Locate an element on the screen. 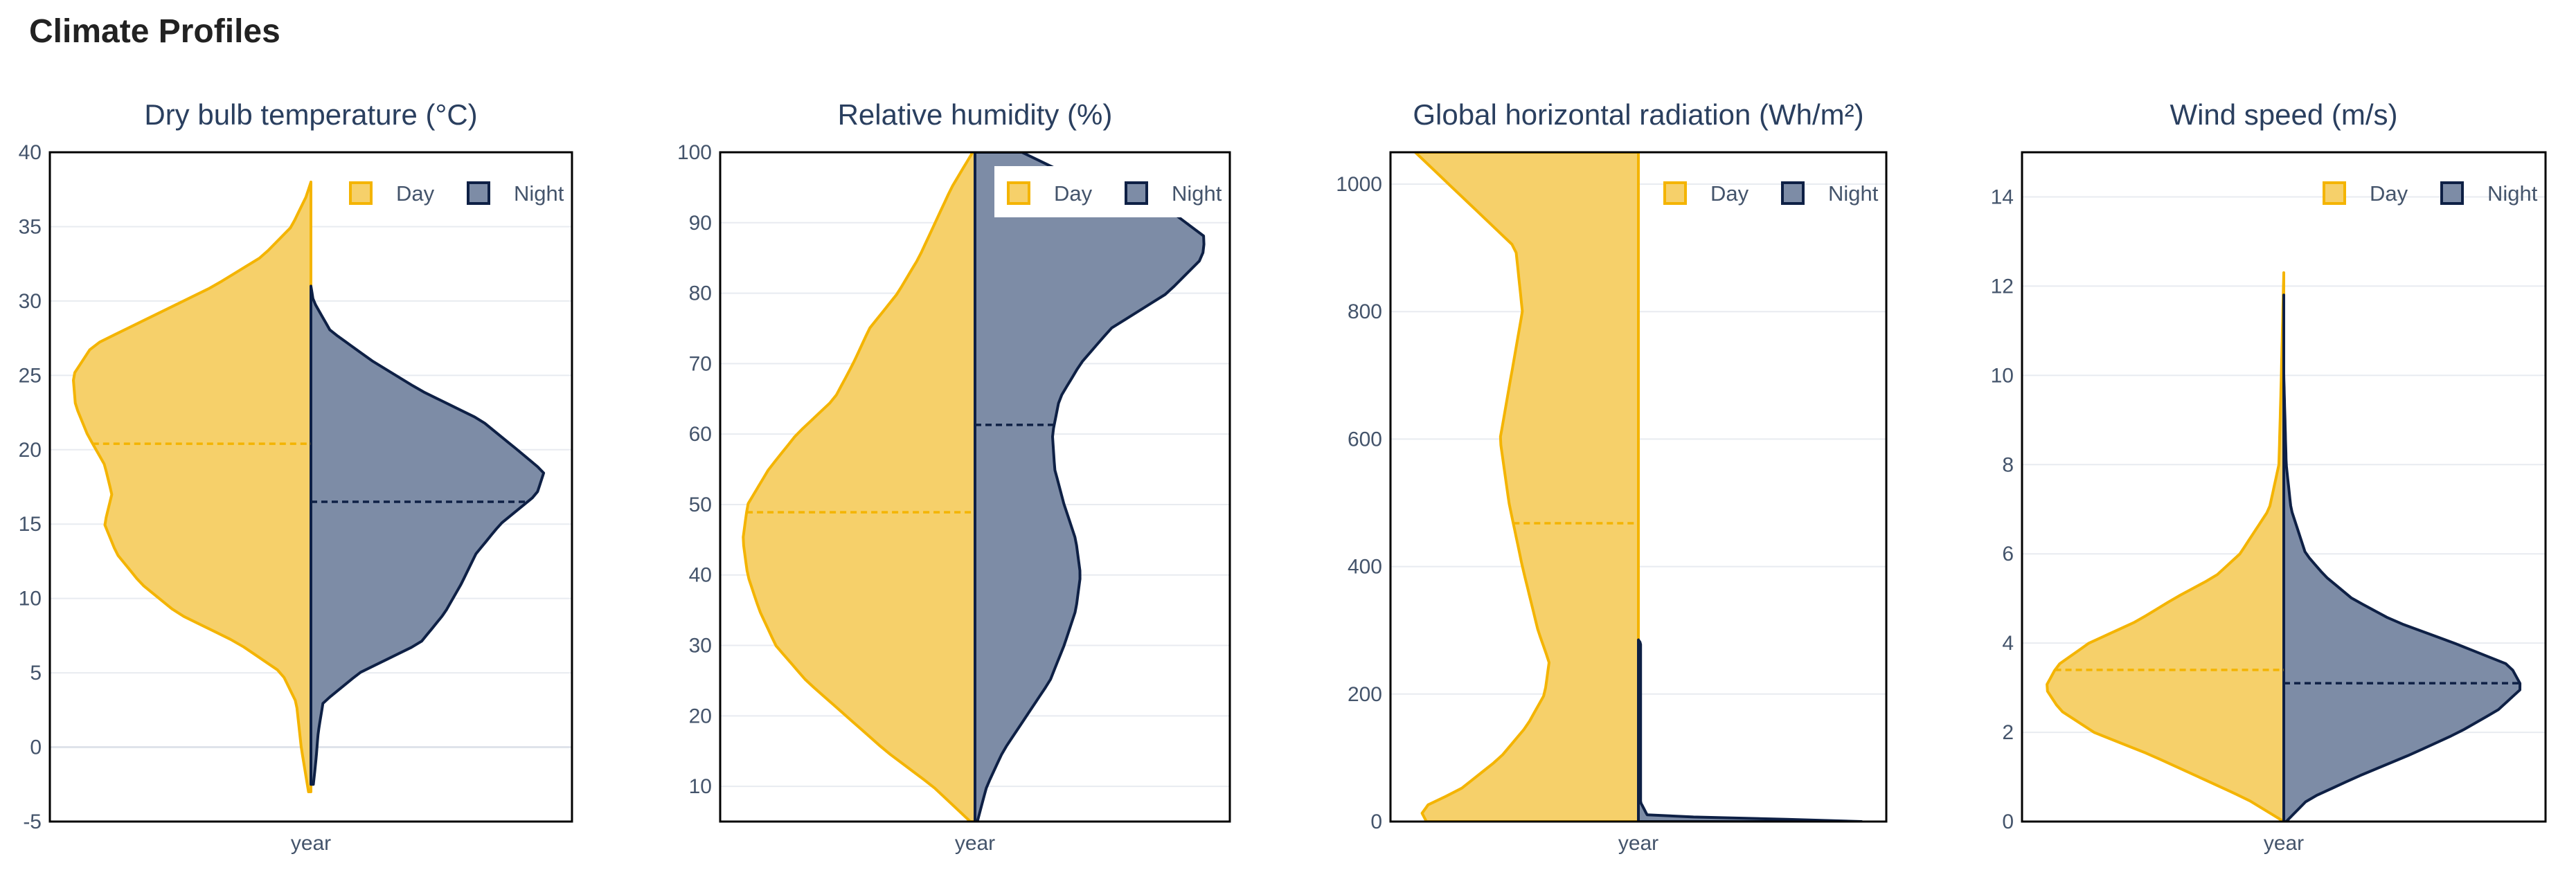 The image size is (2576, 879). y-tick-label: 14 is located at coordinates (2002, 196).